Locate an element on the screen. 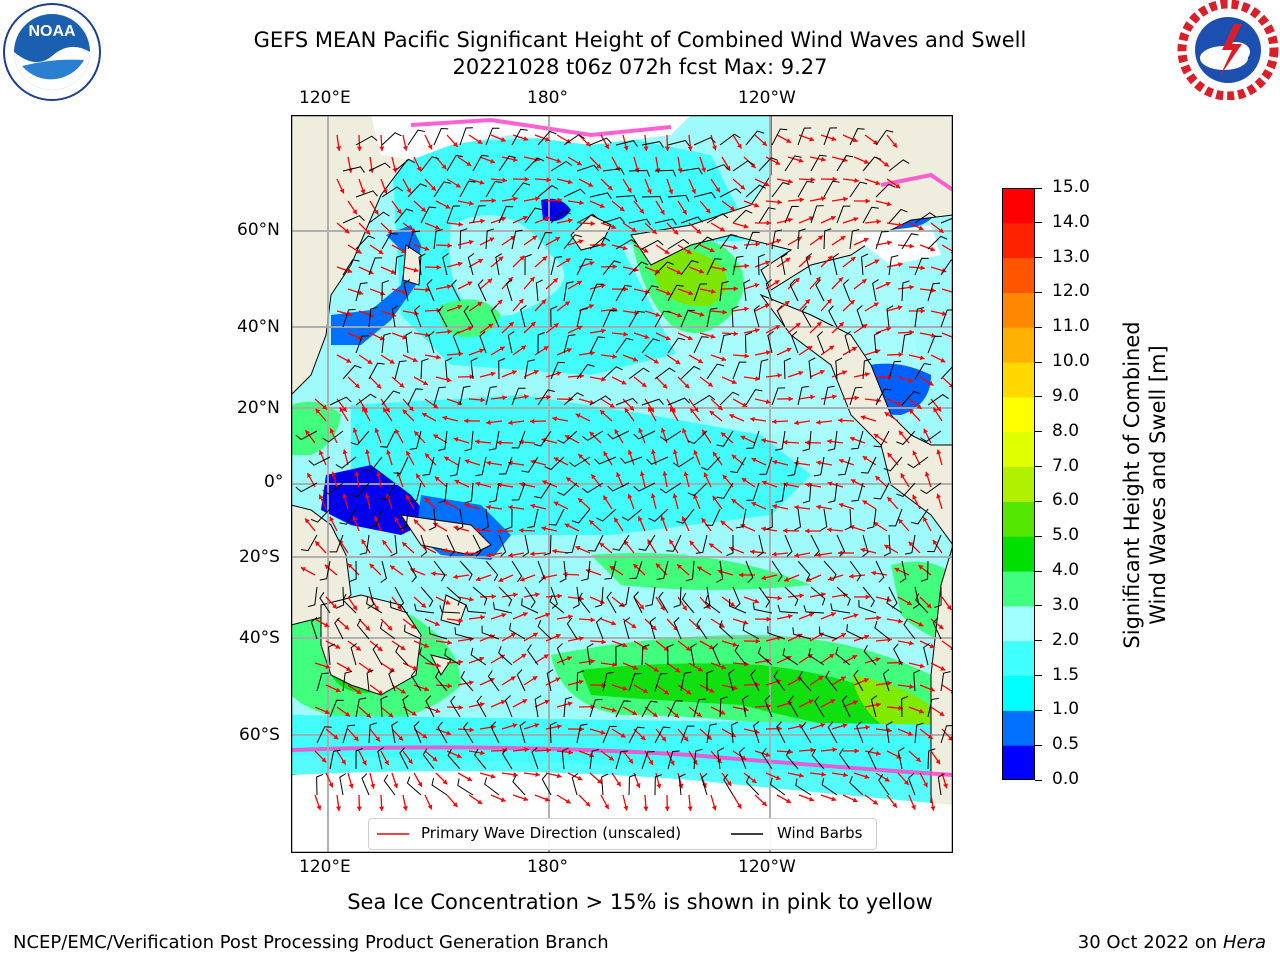 This screenshot has width=1280, height=960. colorbar-segment is located at coordinates (1018, 589).